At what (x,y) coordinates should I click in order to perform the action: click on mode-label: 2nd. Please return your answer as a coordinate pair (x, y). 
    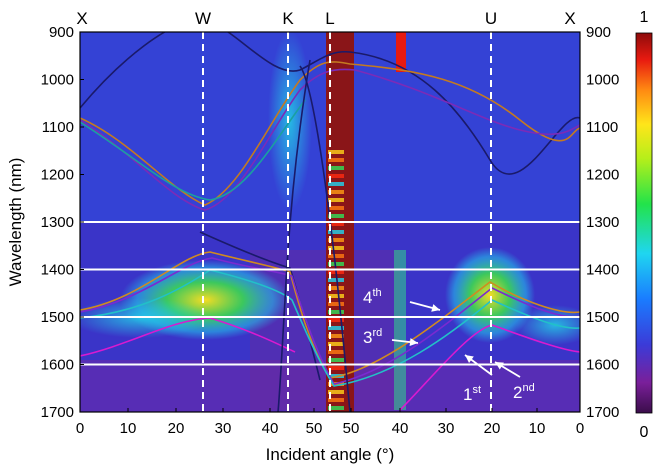
    Looking at the image, I should click on (524, 392).